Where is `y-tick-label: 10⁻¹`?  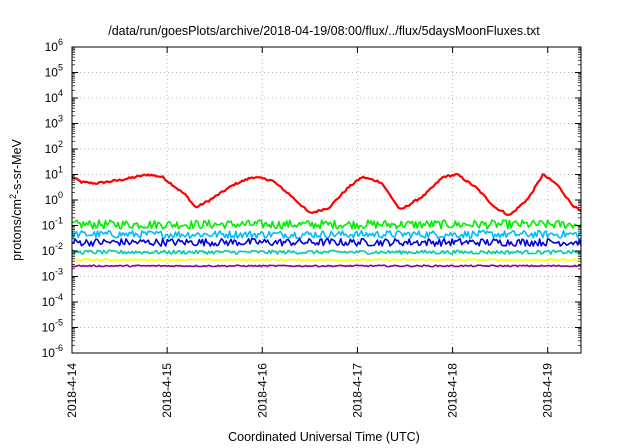 y-tick-label: 10⁻¹ is located at coordinates (52, 224).